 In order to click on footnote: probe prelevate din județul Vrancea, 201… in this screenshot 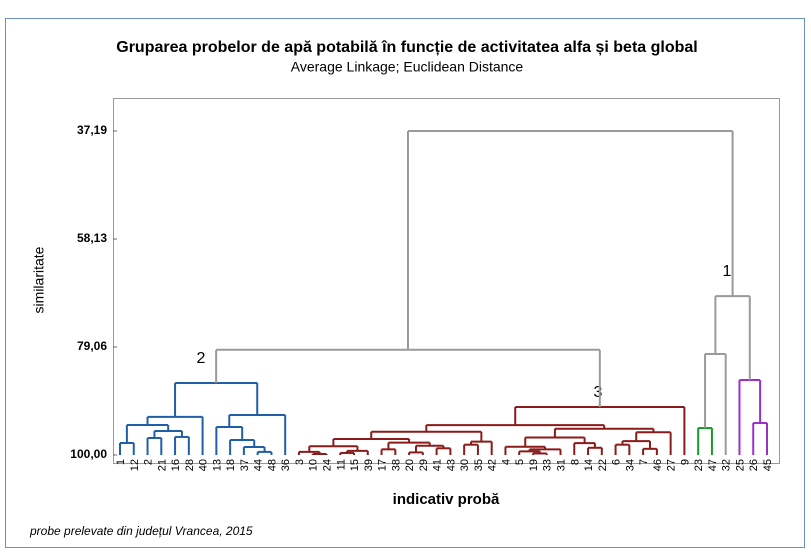, I will do `click(141, 531)`.